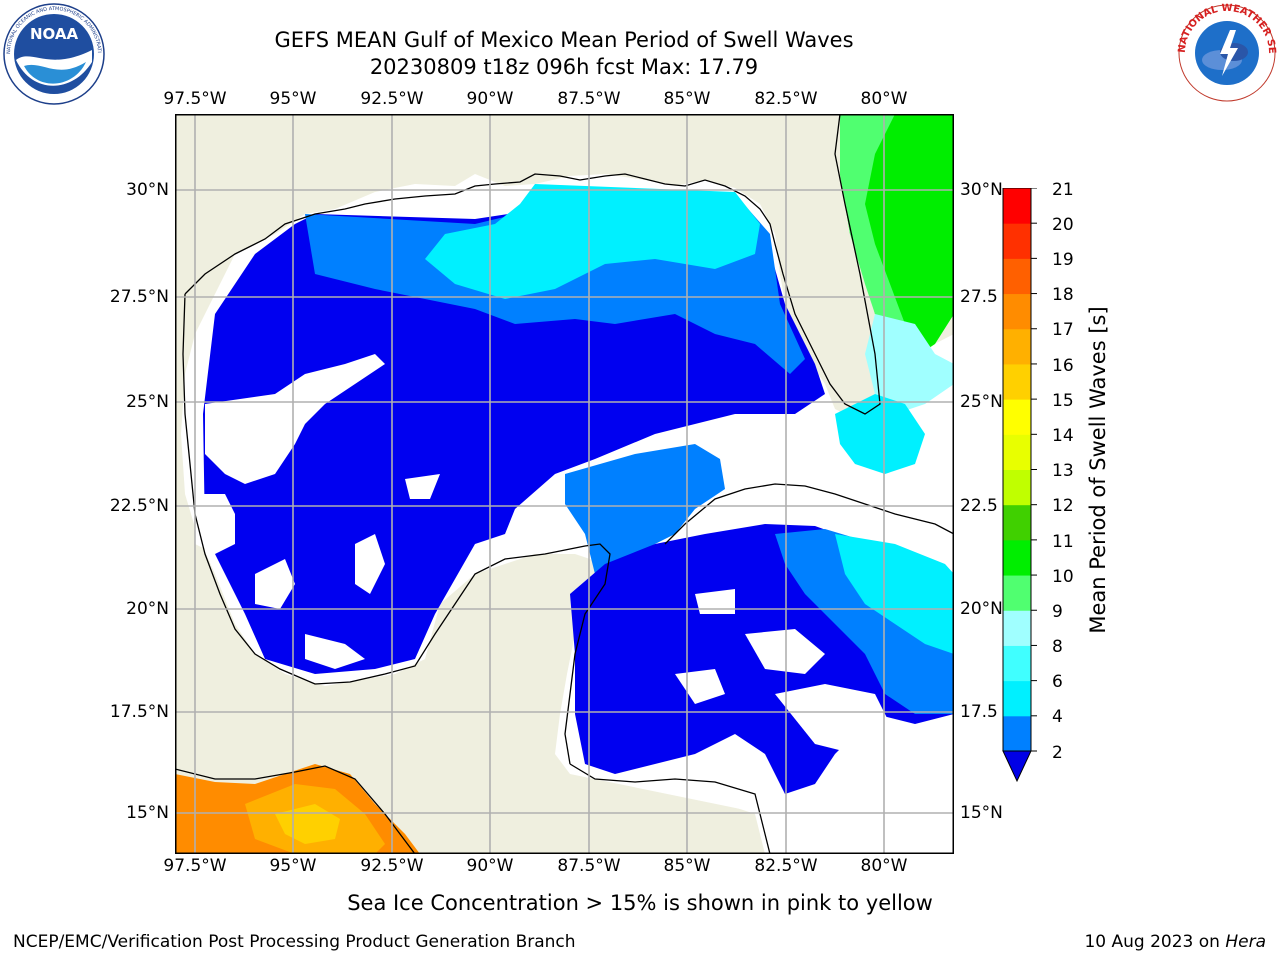  What do you see at coordinates (1063, 471) in the screenshot?
I see `colorbar-tick: 13` at bounding box center [1063, 471].